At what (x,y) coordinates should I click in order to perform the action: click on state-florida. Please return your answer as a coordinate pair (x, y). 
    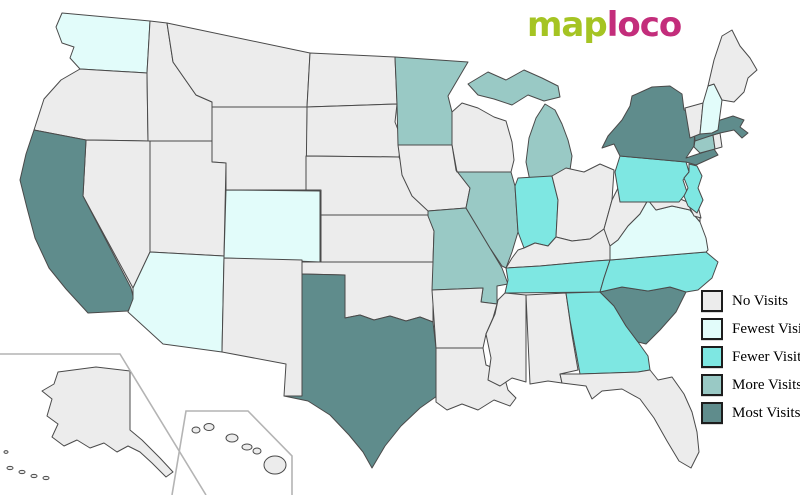
    Looking at the image, I should click on (629, 419).